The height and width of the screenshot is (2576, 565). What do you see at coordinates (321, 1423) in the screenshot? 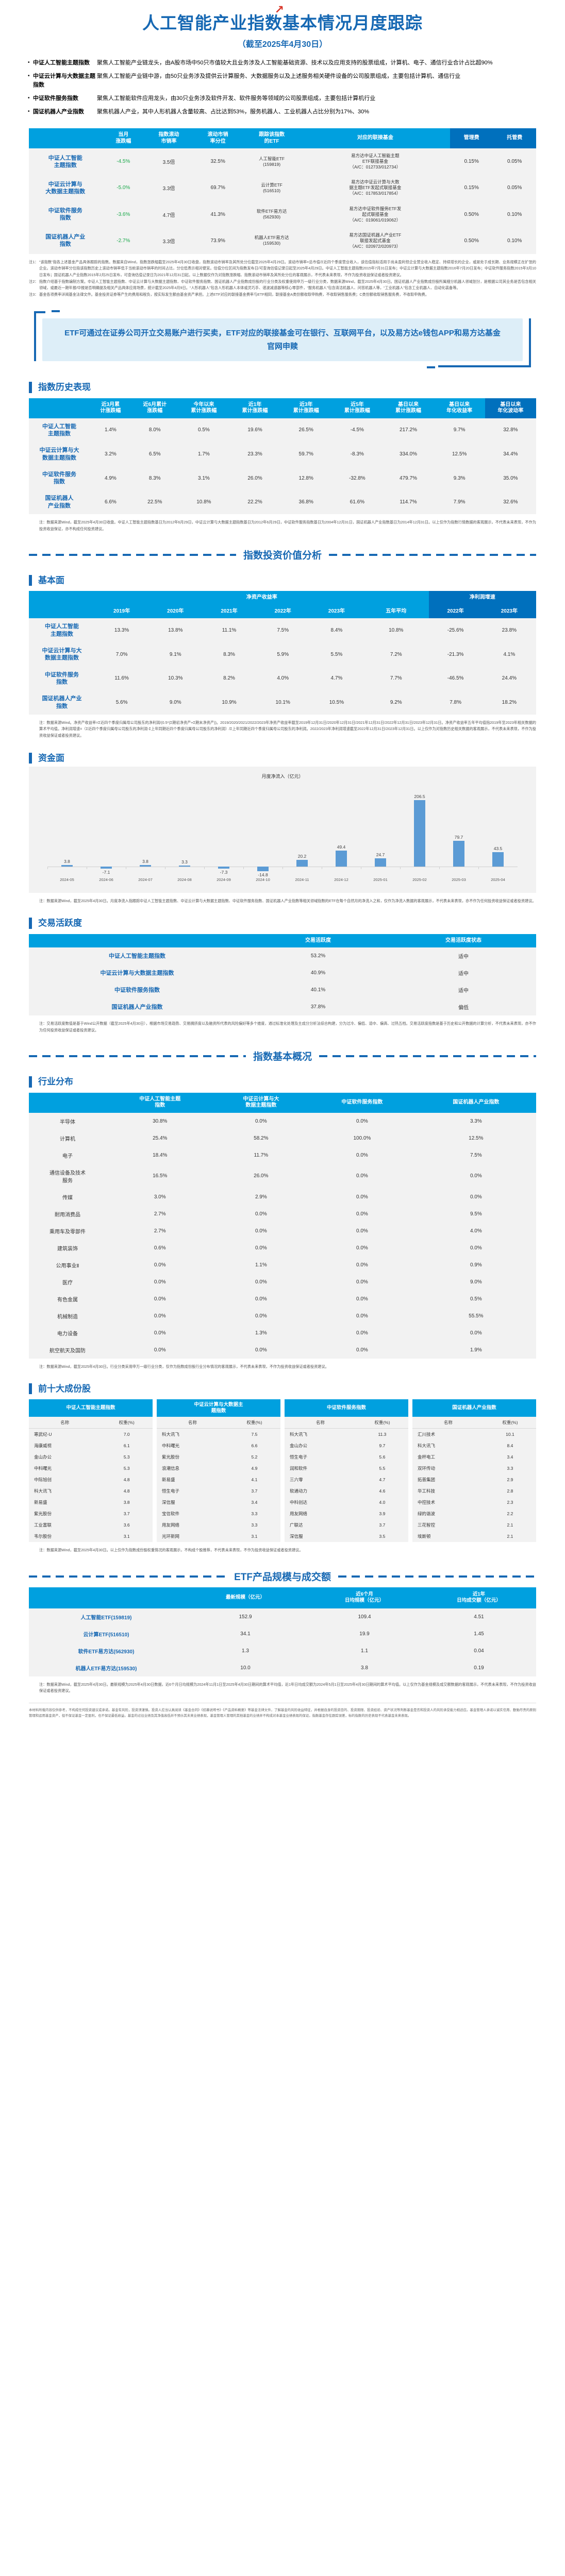
I see `col-stock-name: 名称` at bounding box center [321, 1423].